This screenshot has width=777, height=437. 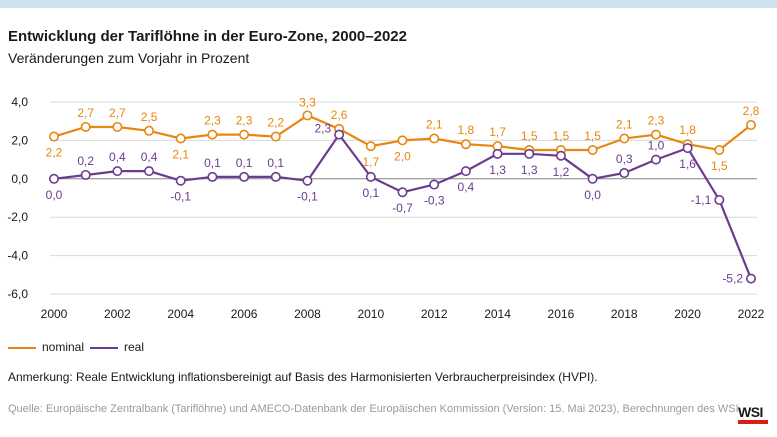 What do you see at coordinates (85, 174) in the screenshot?
I see `point-real-2001` at bounding box center [85, 174].